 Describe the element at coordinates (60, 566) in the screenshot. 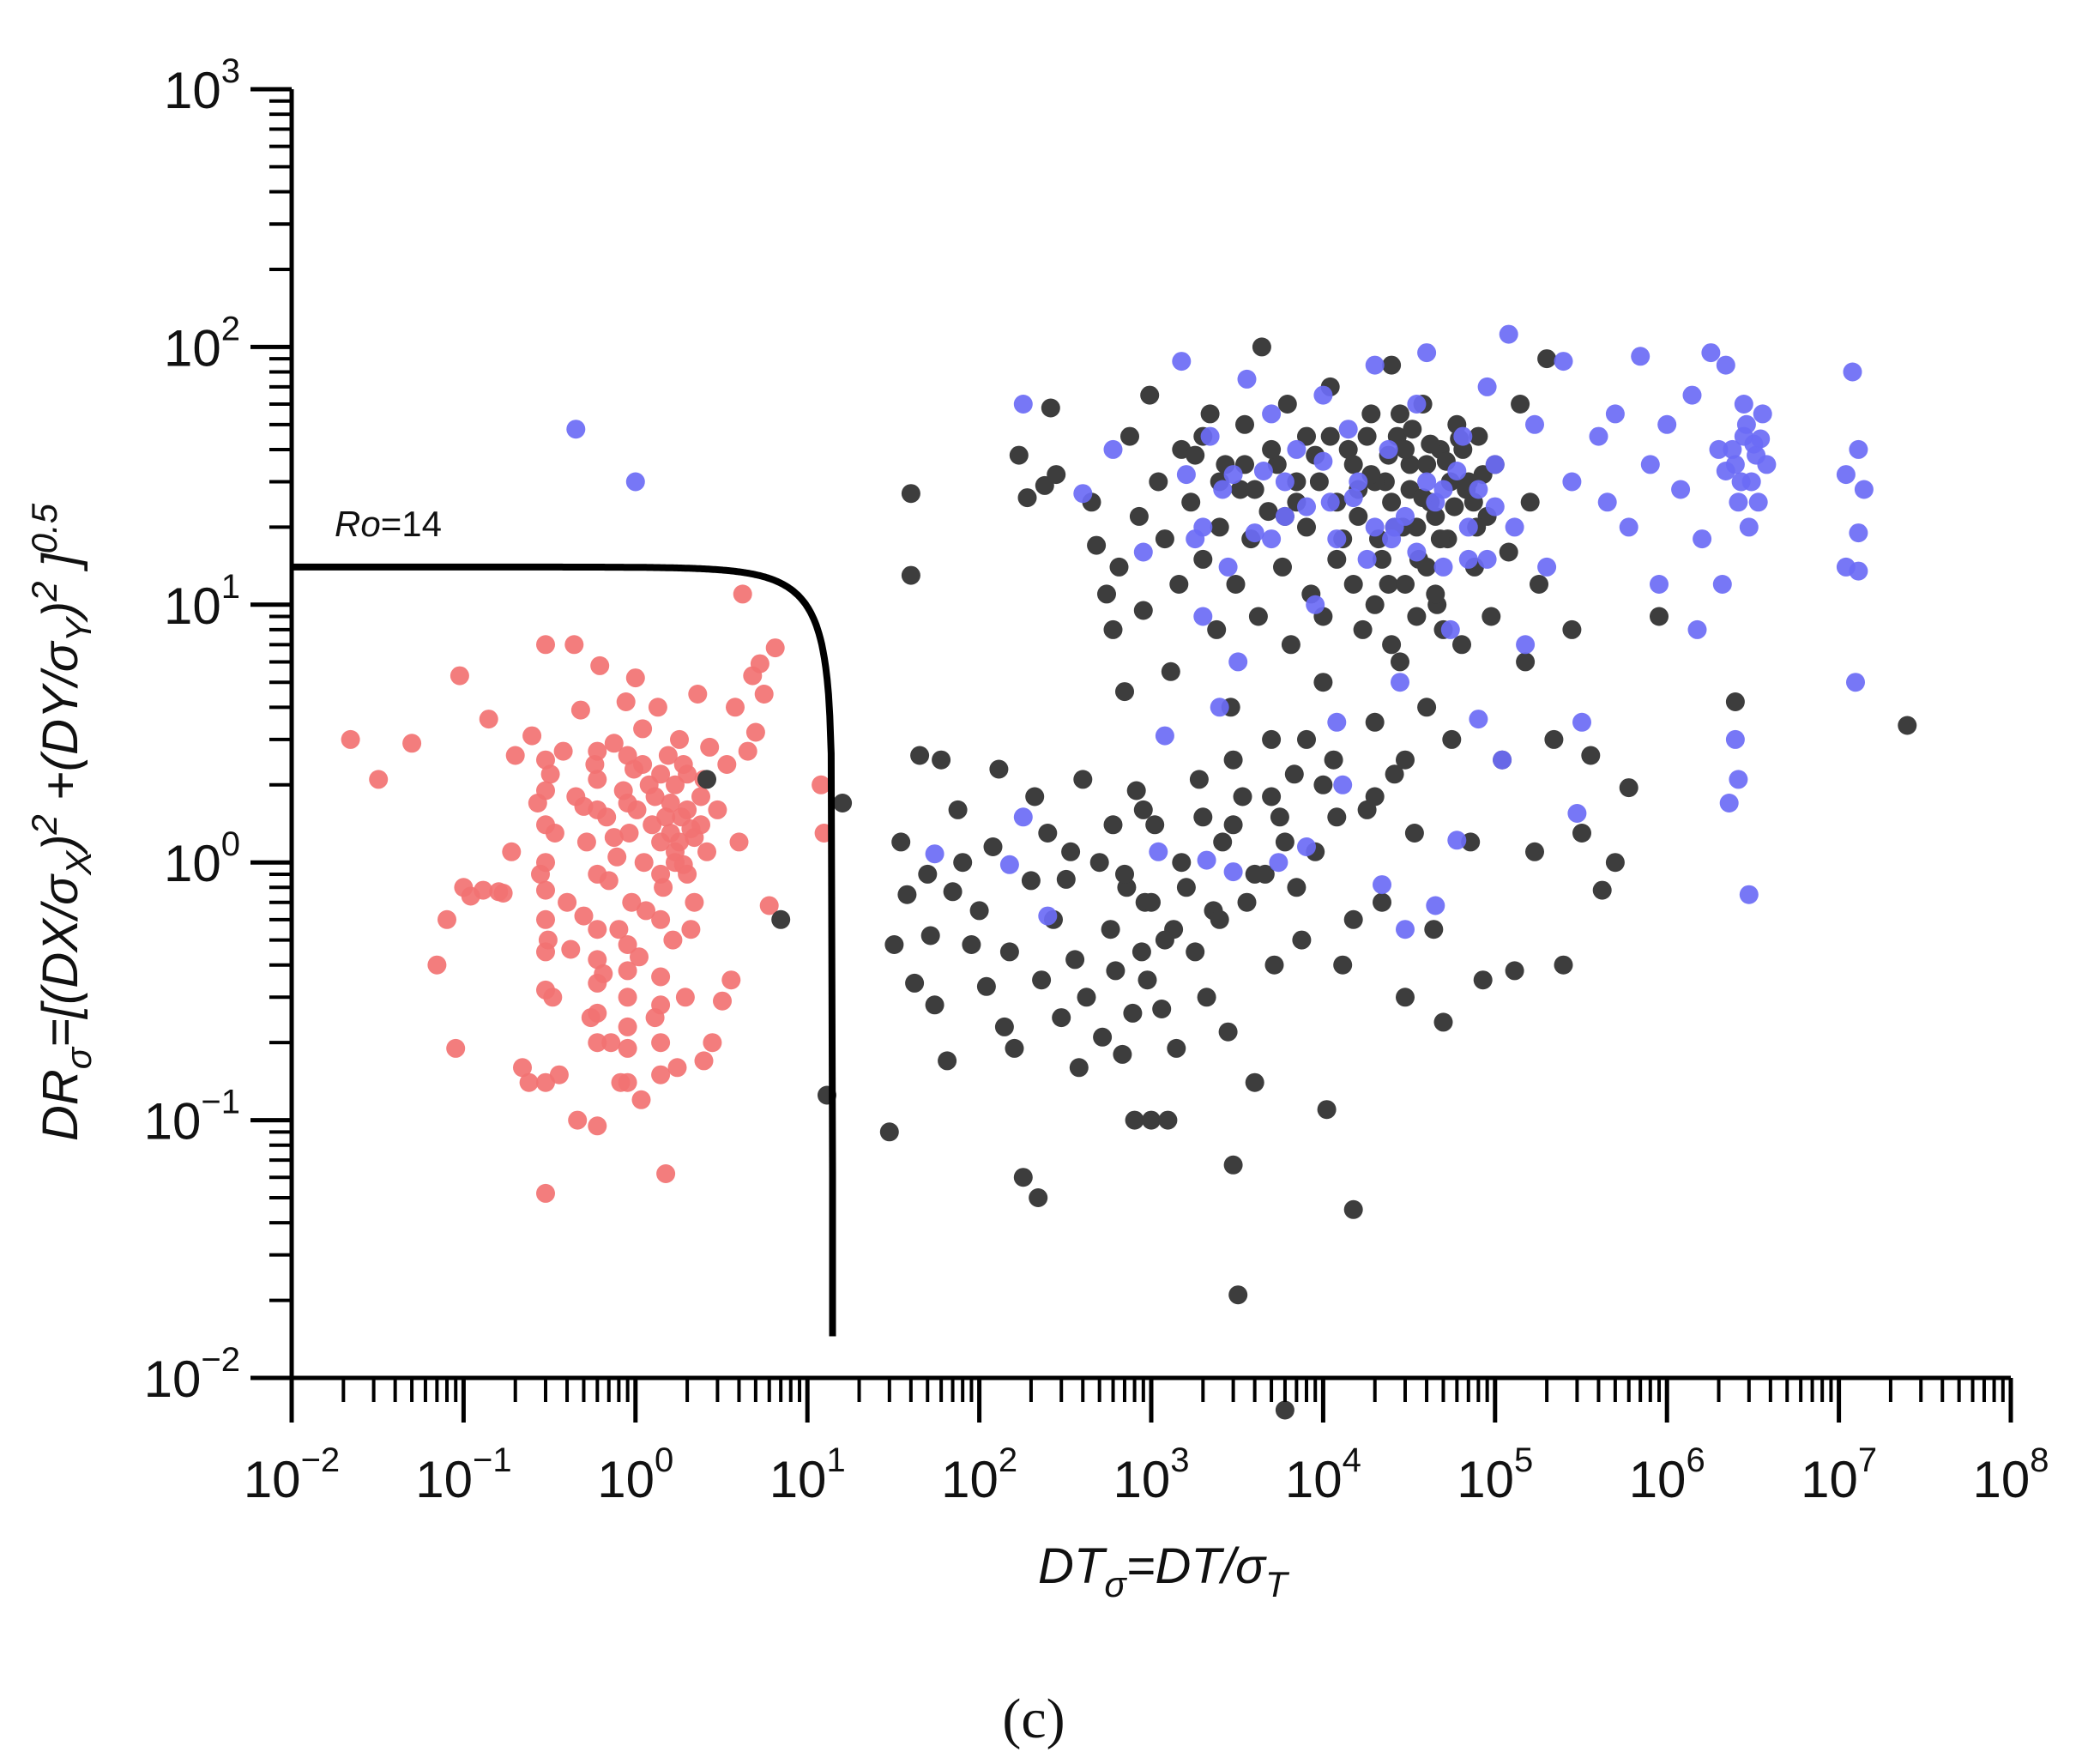

I see `y-title-part: ]` at that location.